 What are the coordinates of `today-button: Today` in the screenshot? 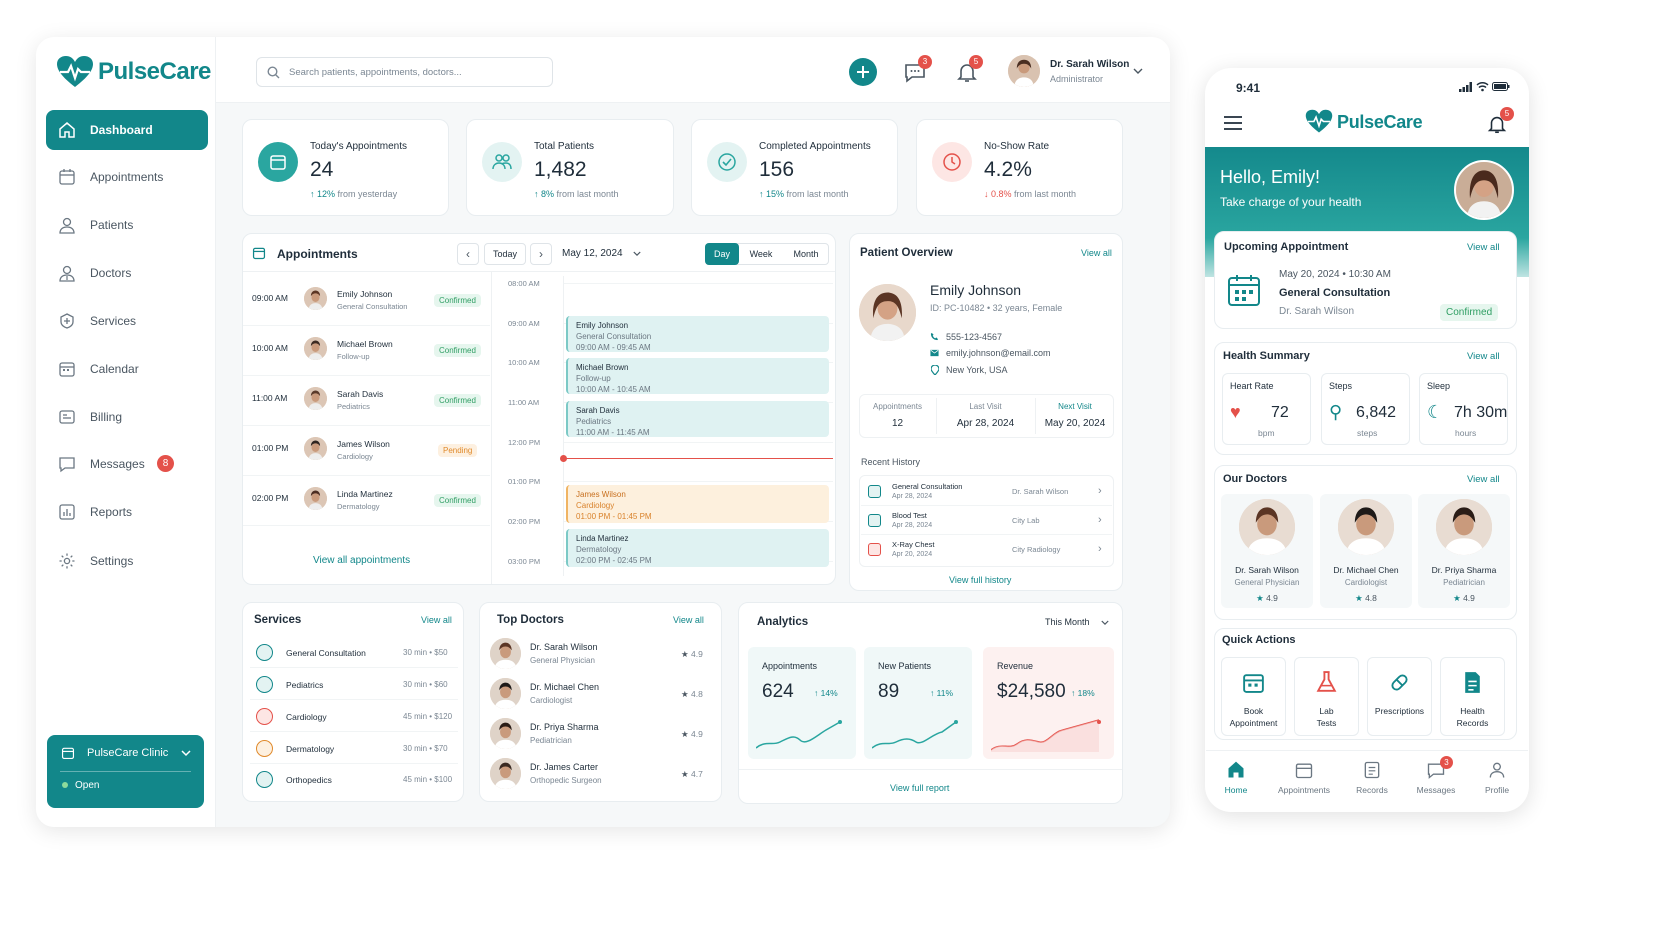 It's located at (505, 254).